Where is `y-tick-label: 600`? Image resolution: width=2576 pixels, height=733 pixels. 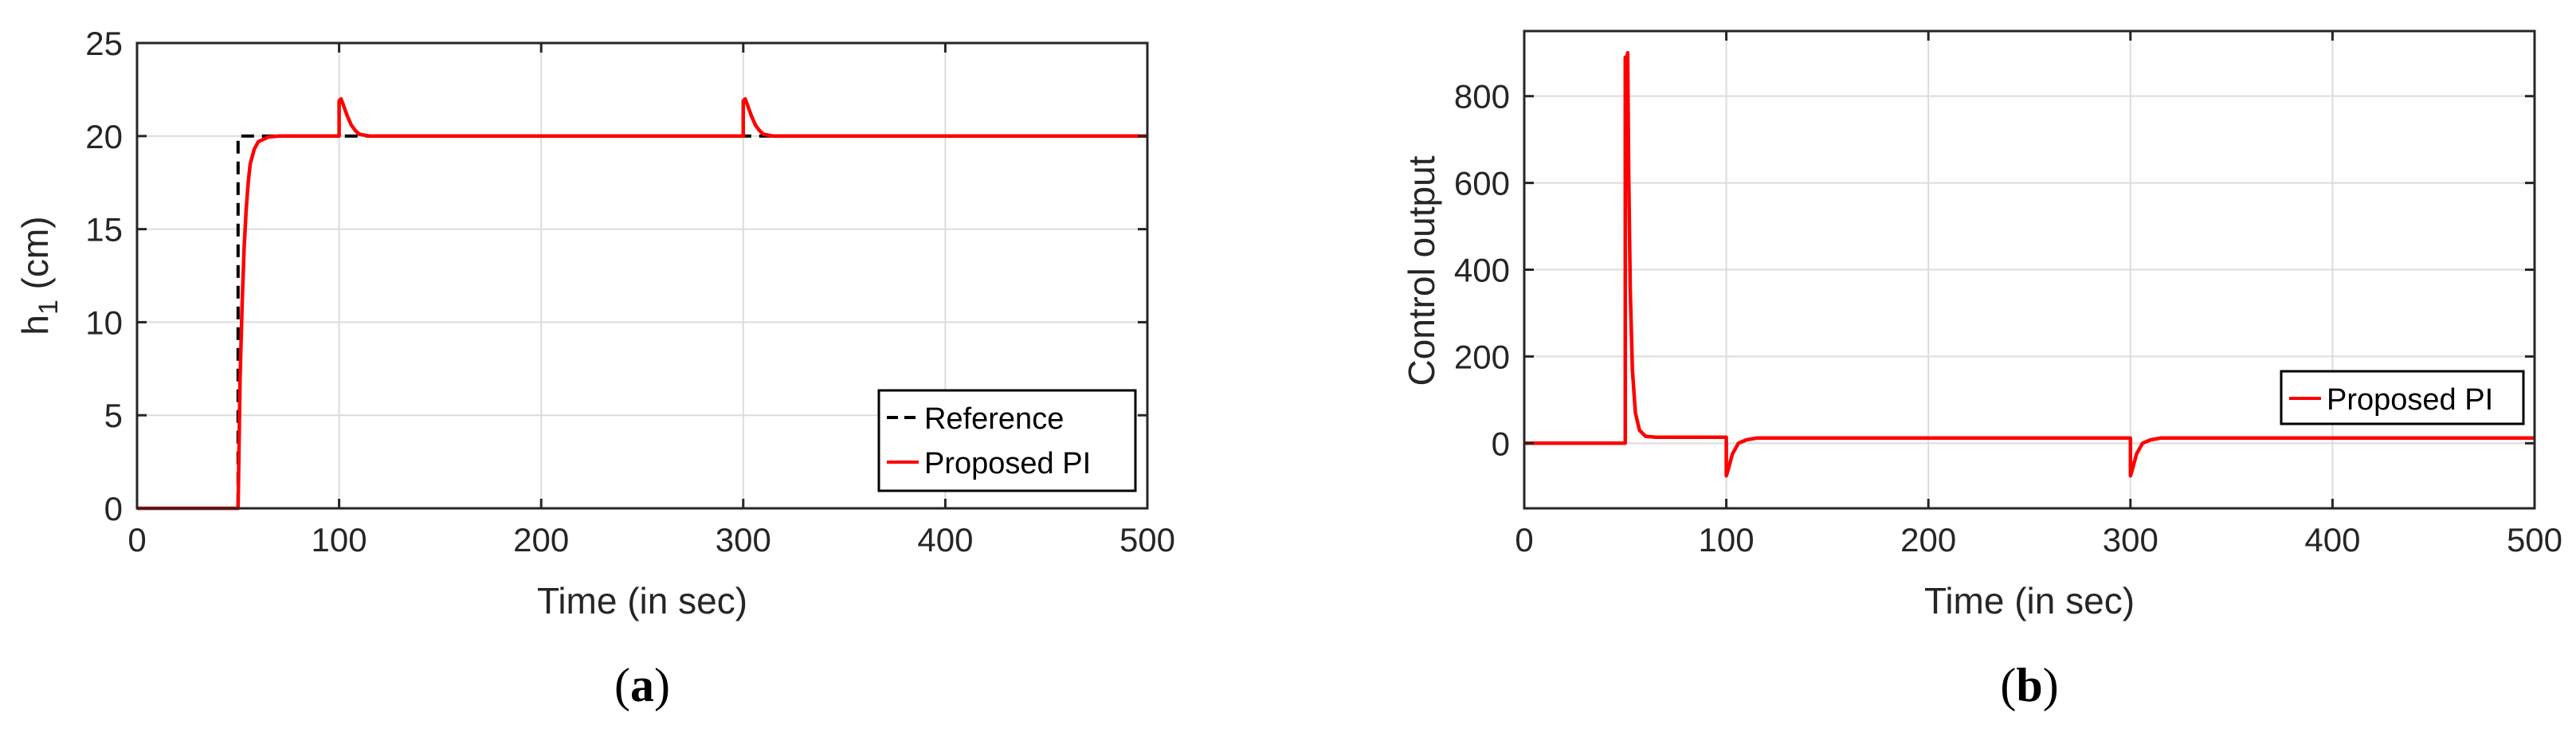 y-tick-label: 600 is located at coordinates (1482, 183).